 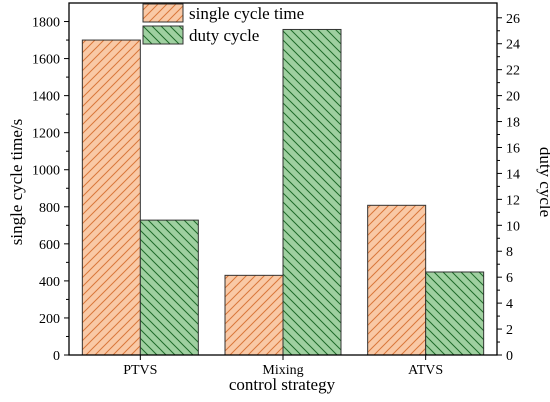 What do you see at coordinates (543, 182) in the screenshot?
I see `y-right-axis-title: duty cycle` at bounding box center [543, 182].